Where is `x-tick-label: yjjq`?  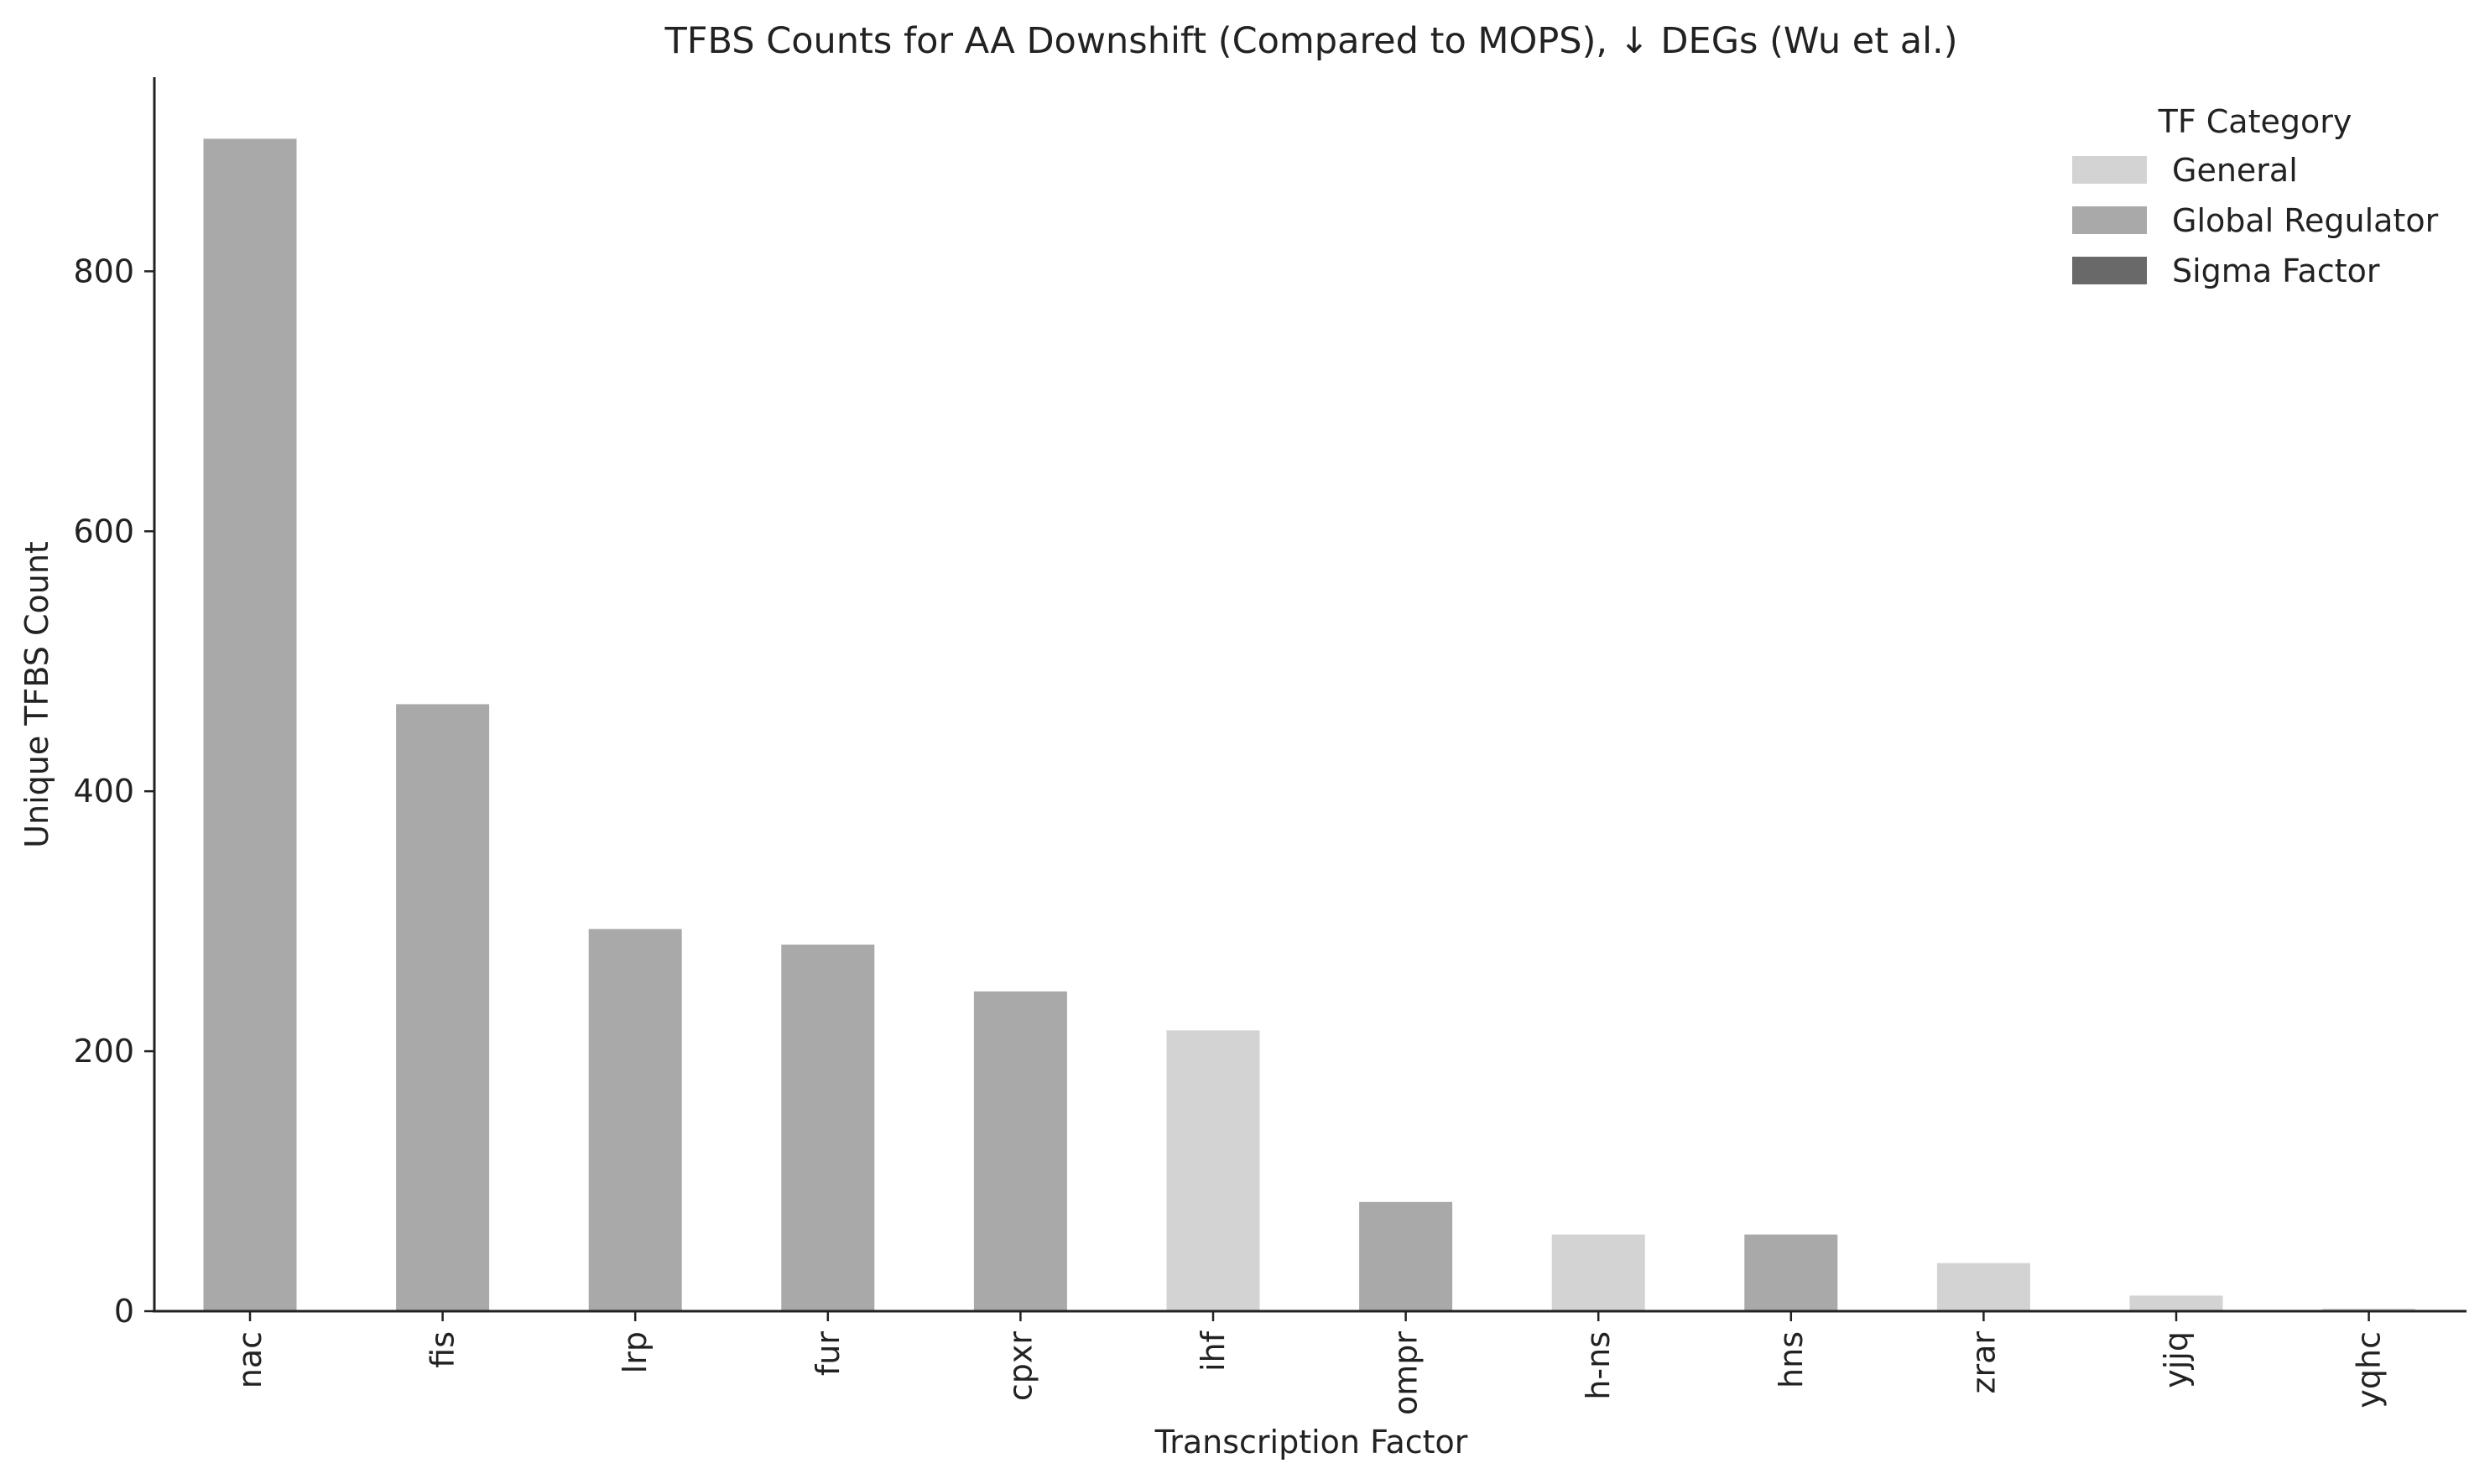 x-tick-label: yjjq is located at coordinates (2176, 1359).